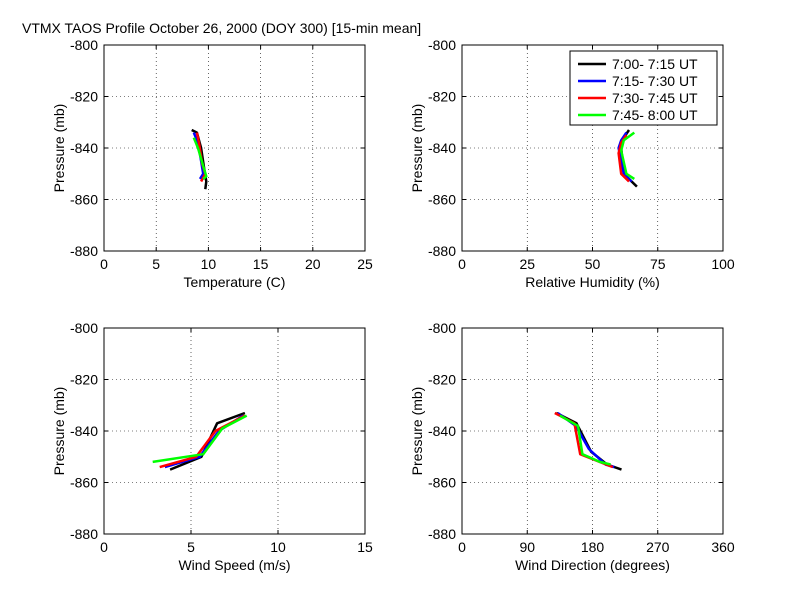 This screenshot has width=800, height=600. Describe the element at coordinates (593, 264) in the screenshot. I see `x-tick-label: 50` at that location.